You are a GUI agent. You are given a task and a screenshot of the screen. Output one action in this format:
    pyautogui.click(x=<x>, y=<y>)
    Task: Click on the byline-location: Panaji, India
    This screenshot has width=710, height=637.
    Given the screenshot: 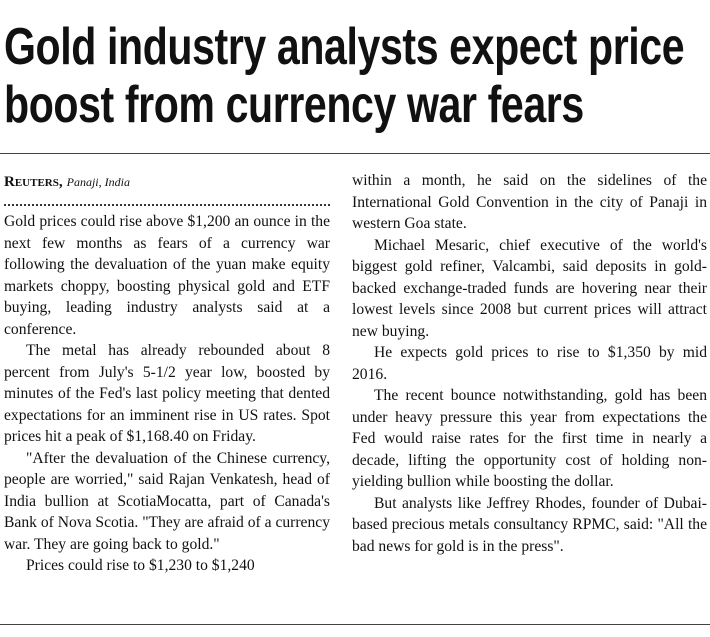 What is the action you would take?
    pyautogui.click(x=98, y=182)
    